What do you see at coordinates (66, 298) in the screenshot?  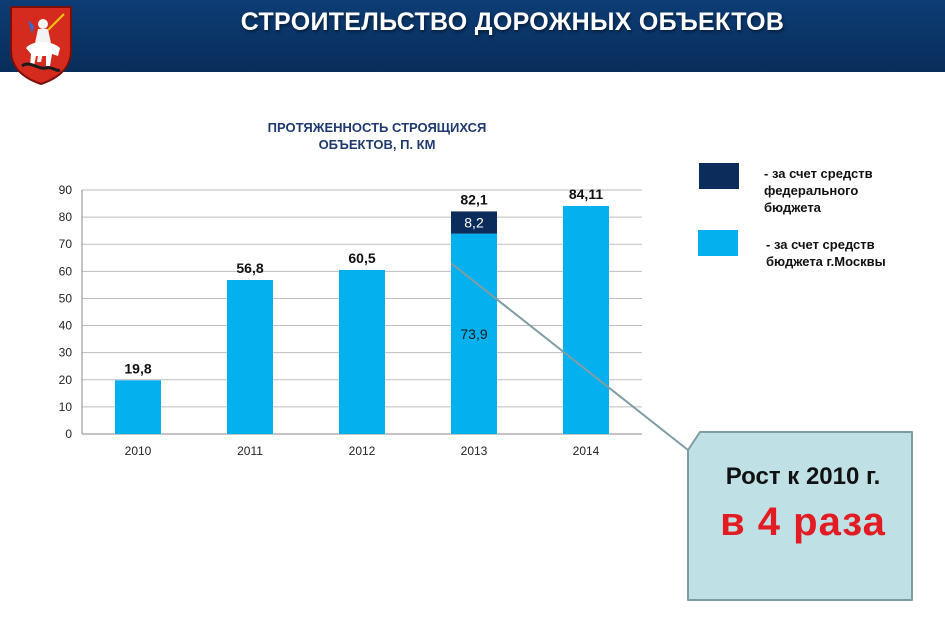 I see `y-tick-label: 50` at bounding box center [66, 298].